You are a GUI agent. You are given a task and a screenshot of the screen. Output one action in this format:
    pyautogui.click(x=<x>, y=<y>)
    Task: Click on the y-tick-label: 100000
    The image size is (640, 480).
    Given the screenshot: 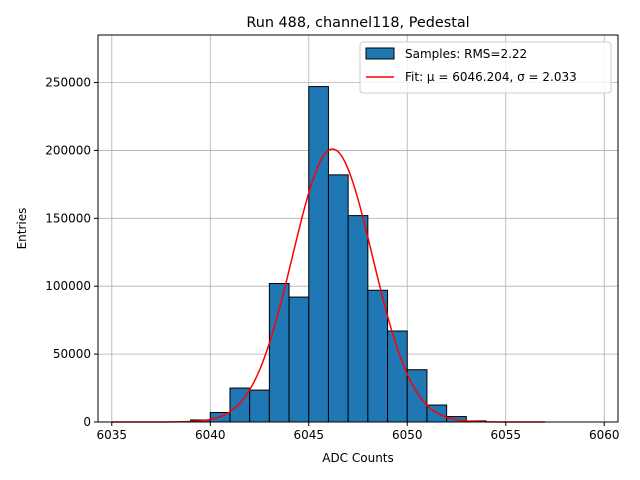 What is the action you would take?
    pyautogui.click(x=68, y=286)
    